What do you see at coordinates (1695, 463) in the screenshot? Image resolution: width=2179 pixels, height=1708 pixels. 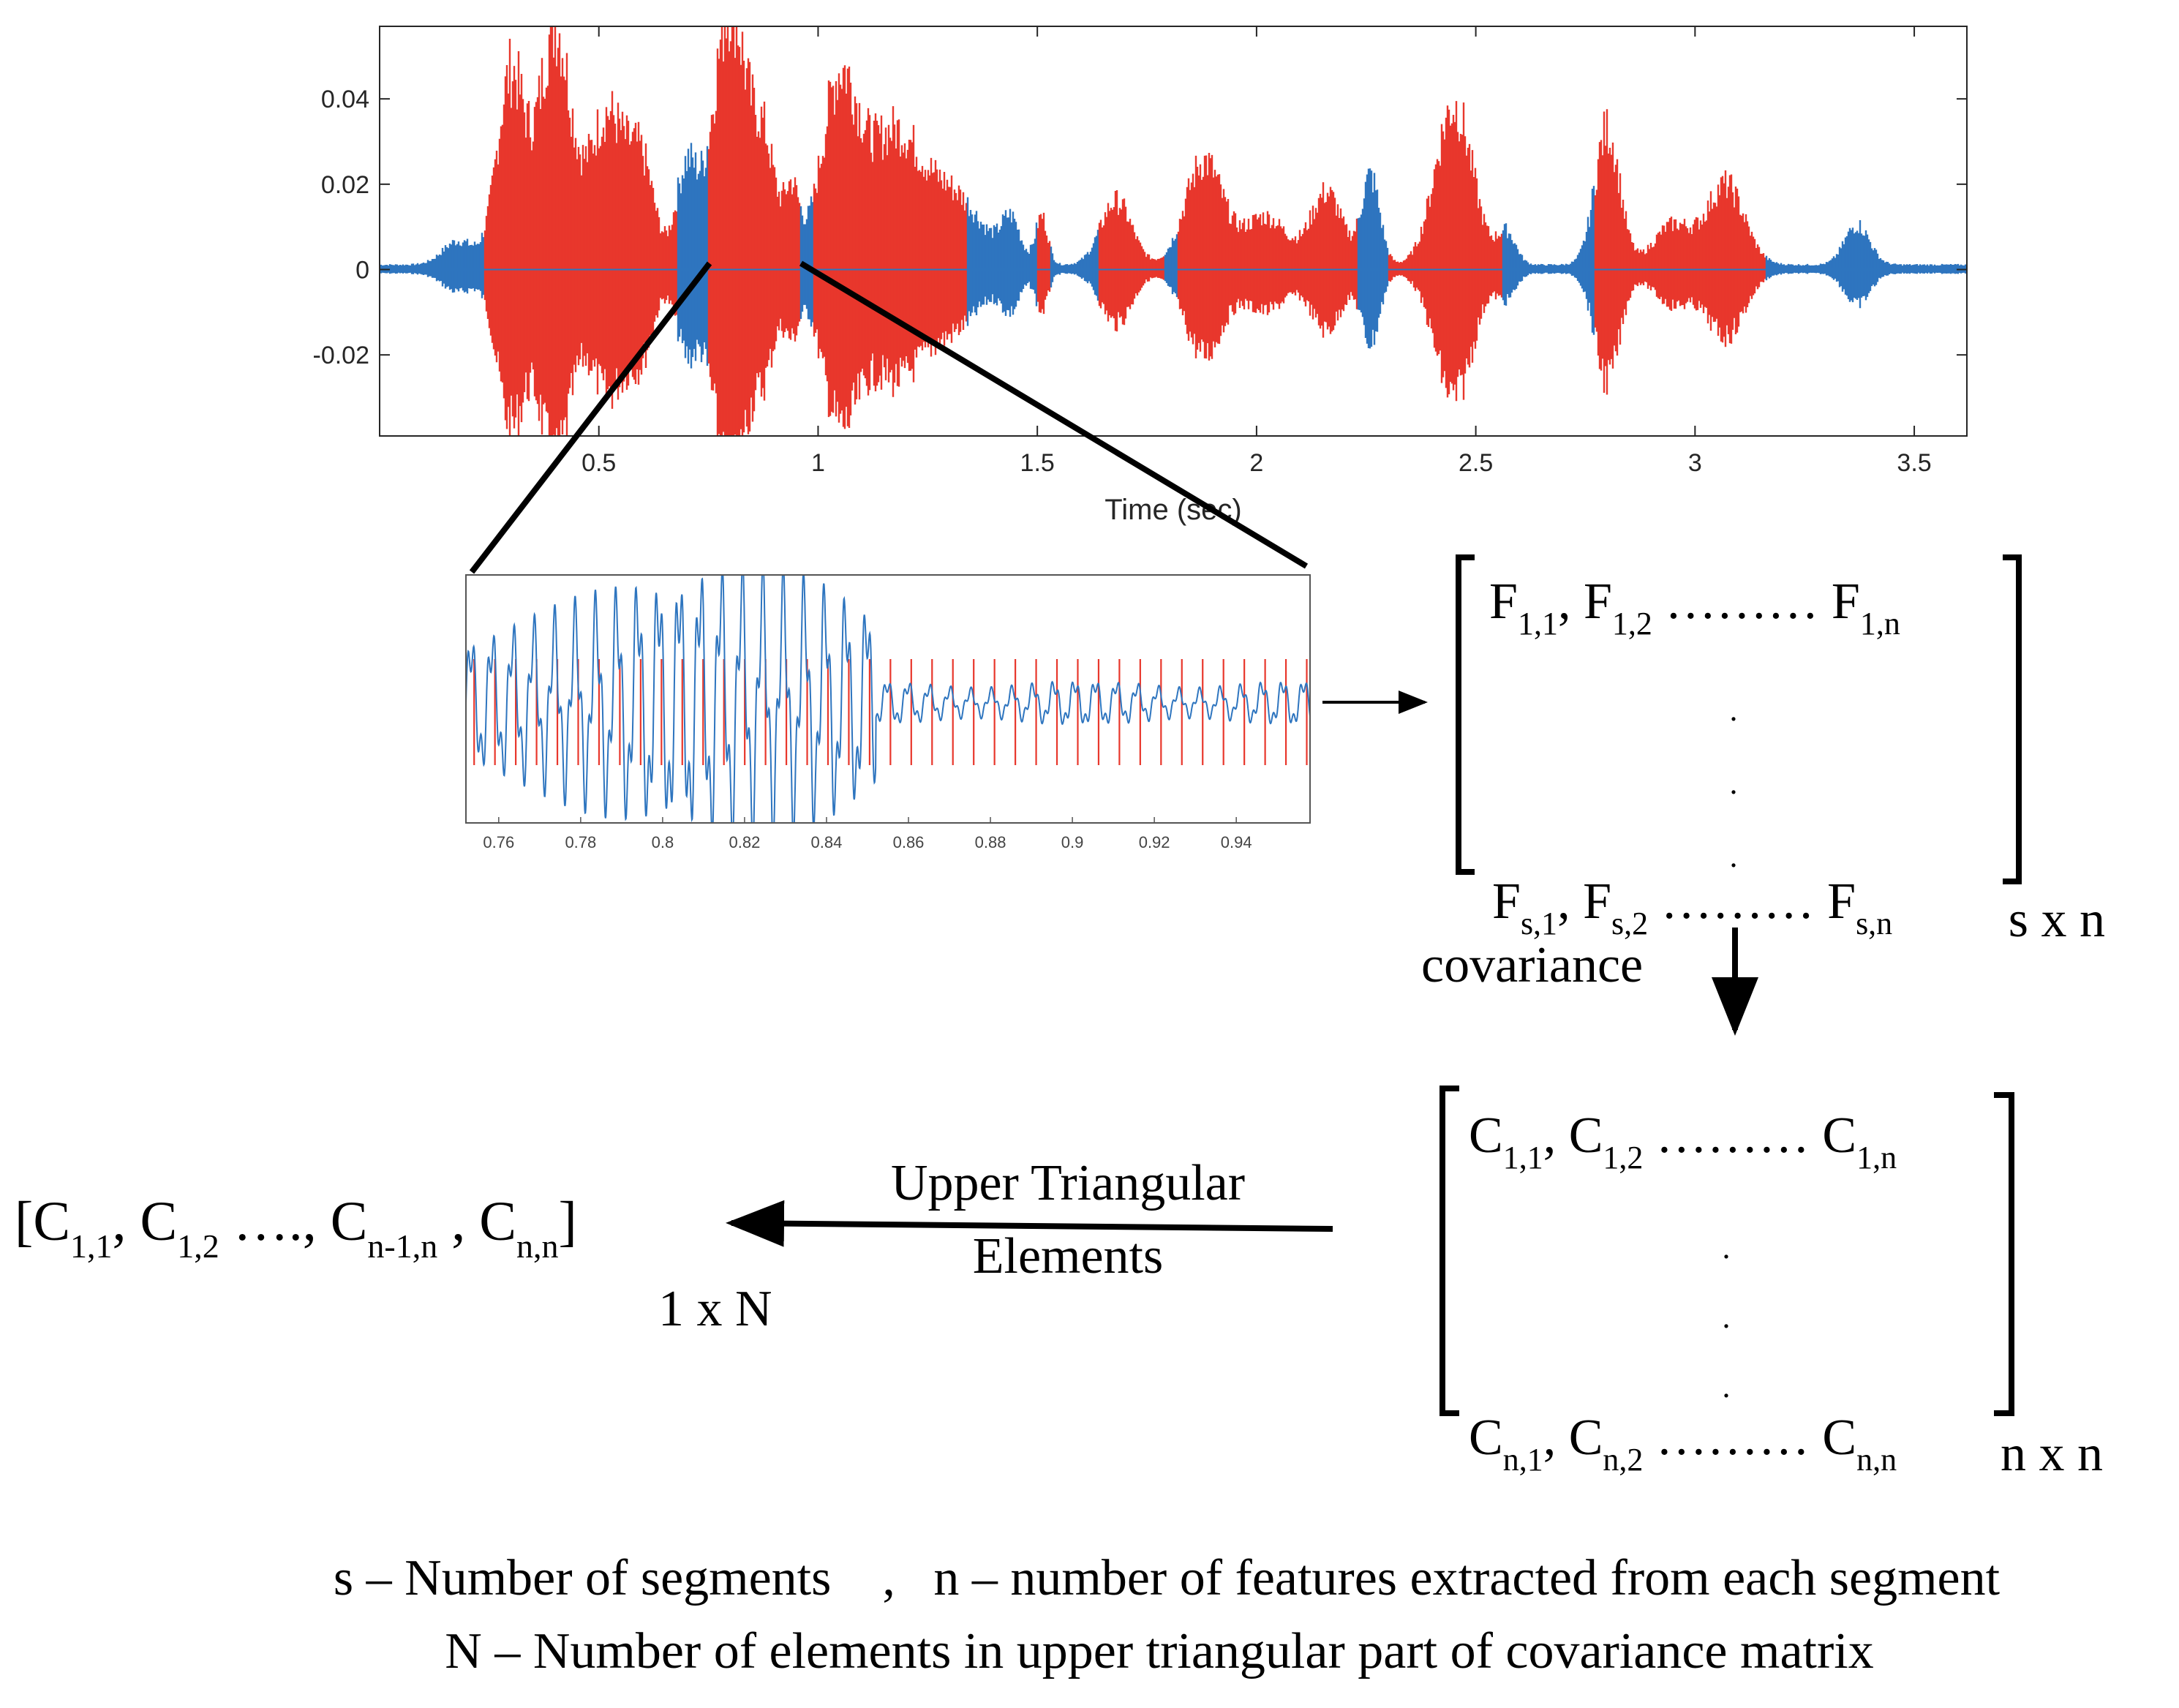 I see `x-tick-label: 3` at bounding box center [1695, 463].